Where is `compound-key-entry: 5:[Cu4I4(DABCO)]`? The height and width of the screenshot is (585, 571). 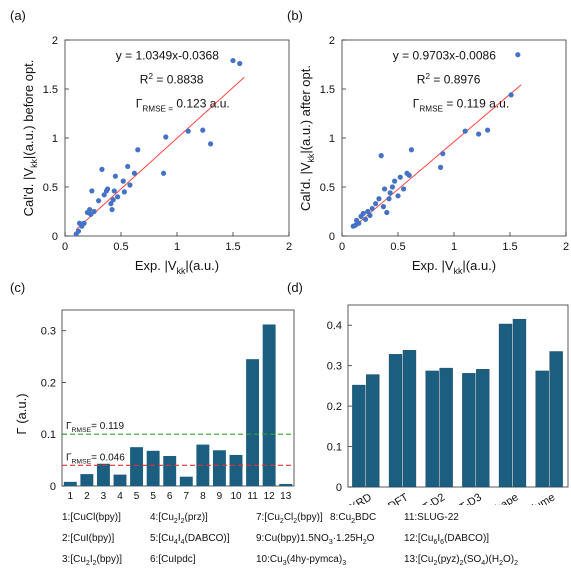 compound-key-entry: 5:[Cu4I4(DABCO)] is located at coordinates (190, 539).